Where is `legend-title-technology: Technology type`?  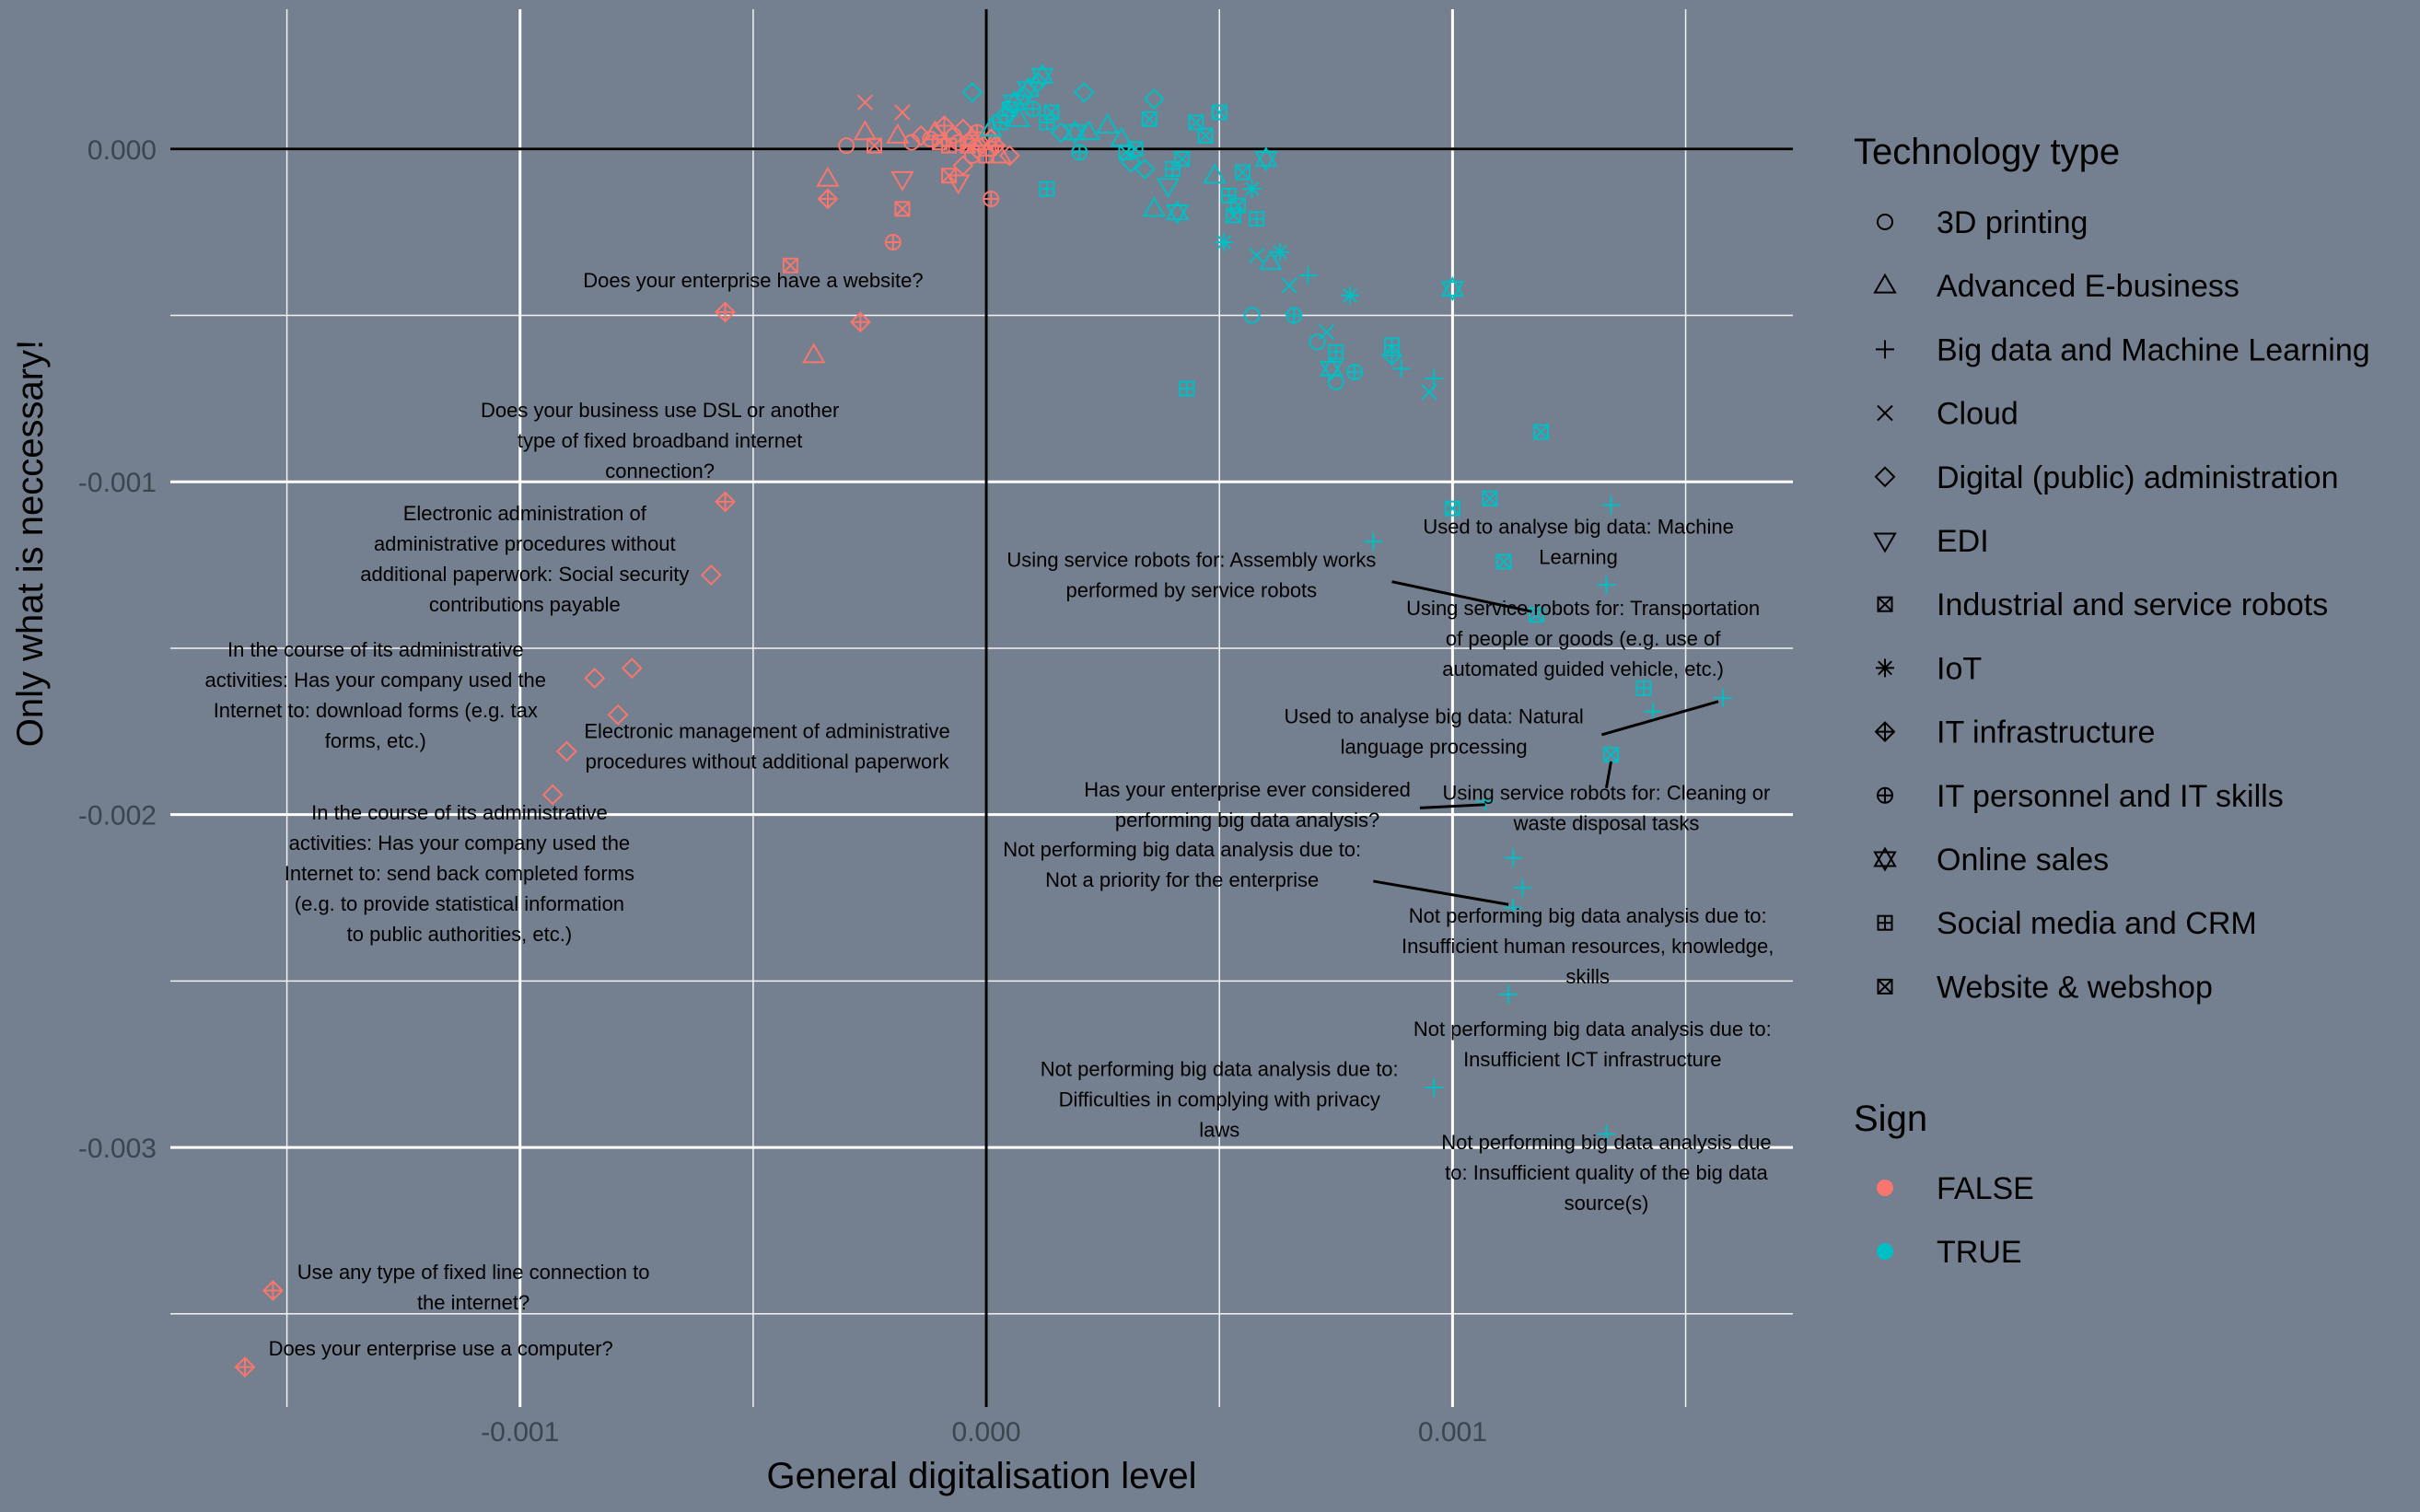
legend-title-technology: Technology type is located at coordinates (1987, 152).